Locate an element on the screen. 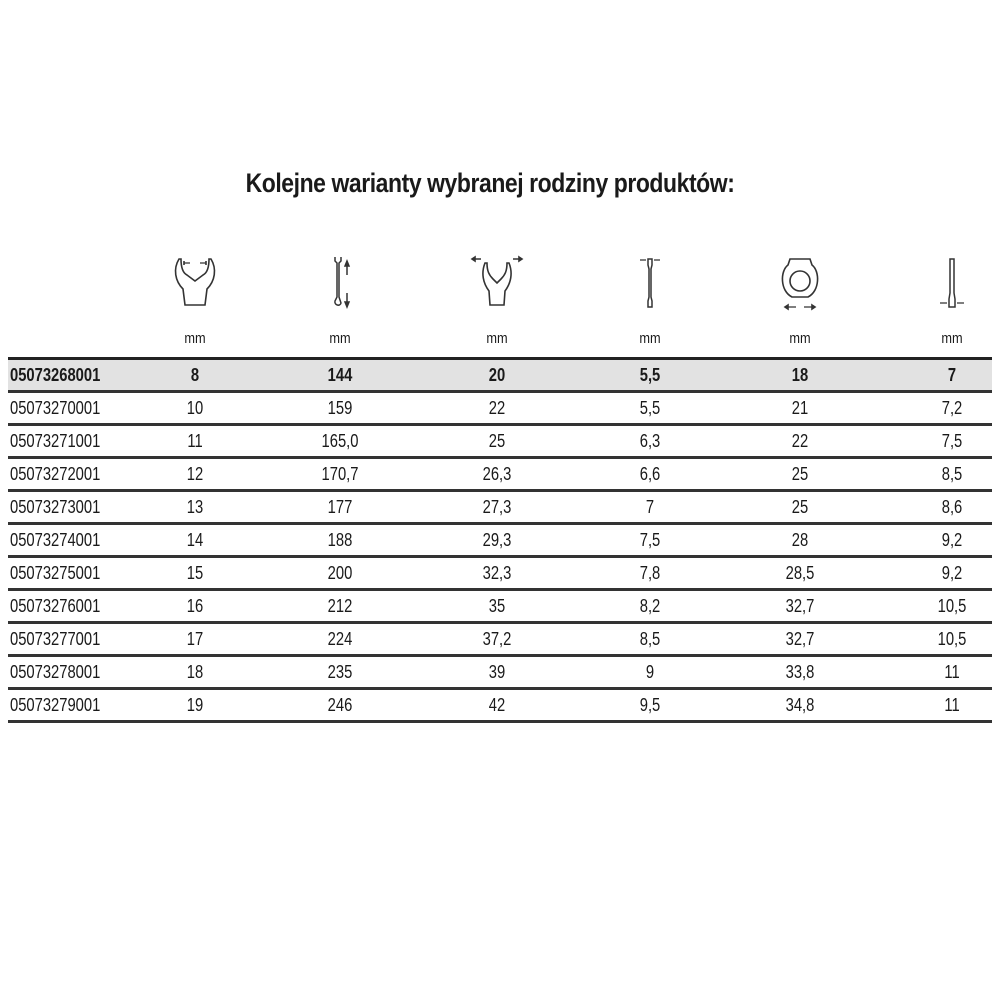 This screenshot has width=1000, height=1000. value-cell: 170,7 is located at coordinates (340, 474).